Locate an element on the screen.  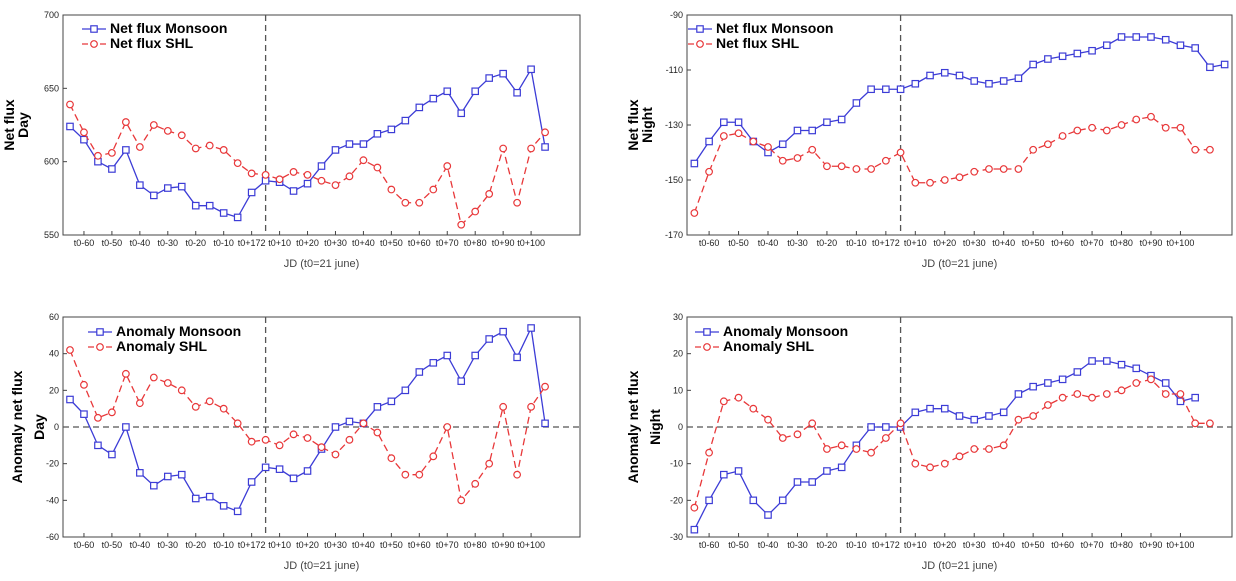
x-tick-label: t0+60 is located at coordinates (1062, 243).